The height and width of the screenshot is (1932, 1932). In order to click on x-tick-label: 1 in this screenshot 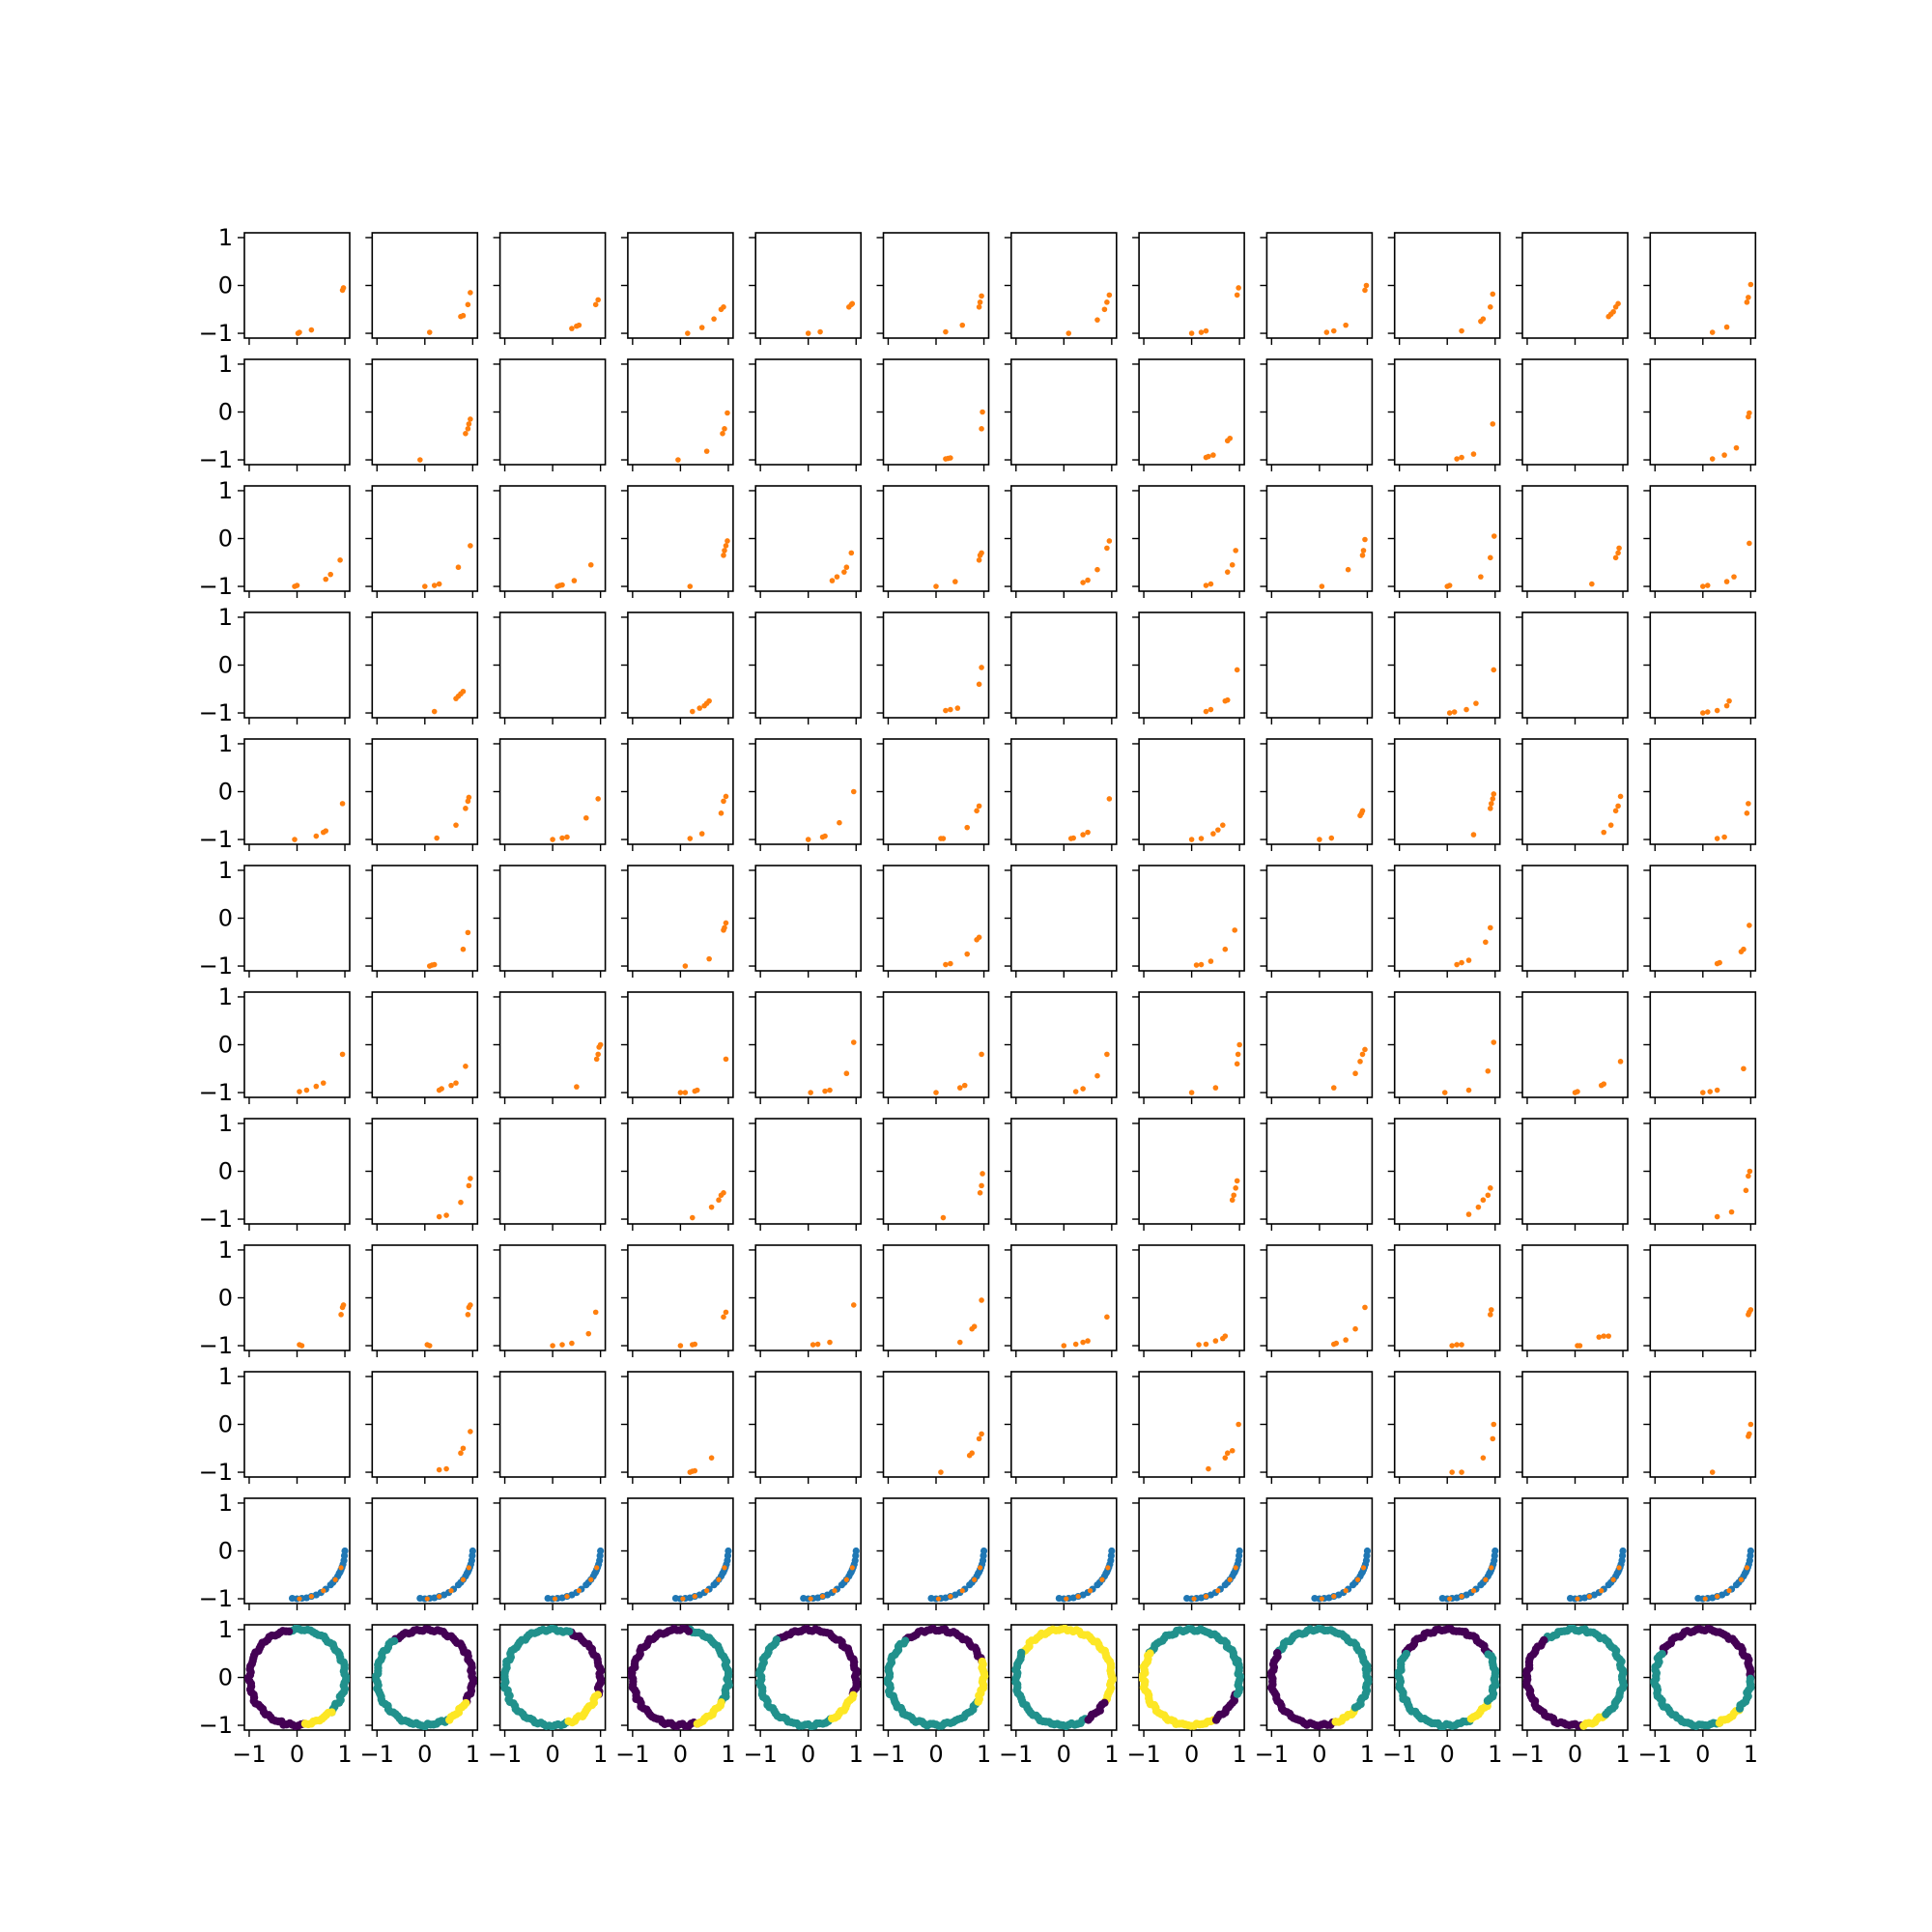, I will do `click(473, 1754)`.